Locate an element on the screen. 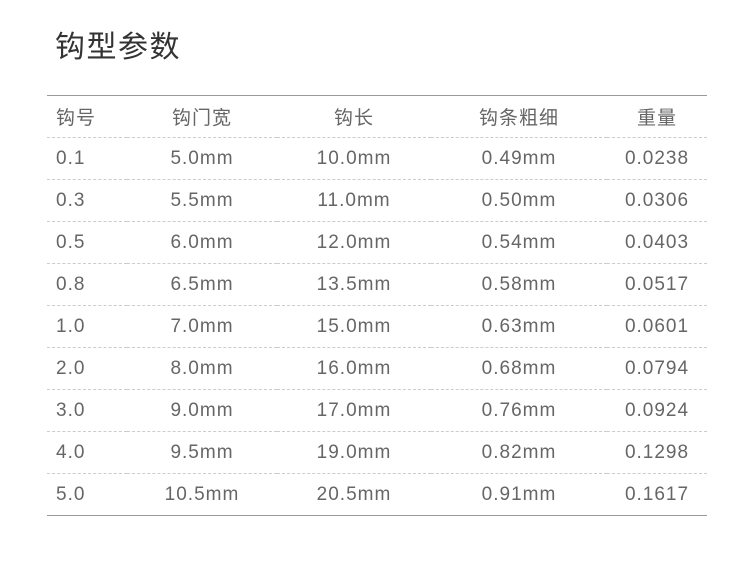  header-cell: 钩条粗细 is located at coordinates (518, 118).